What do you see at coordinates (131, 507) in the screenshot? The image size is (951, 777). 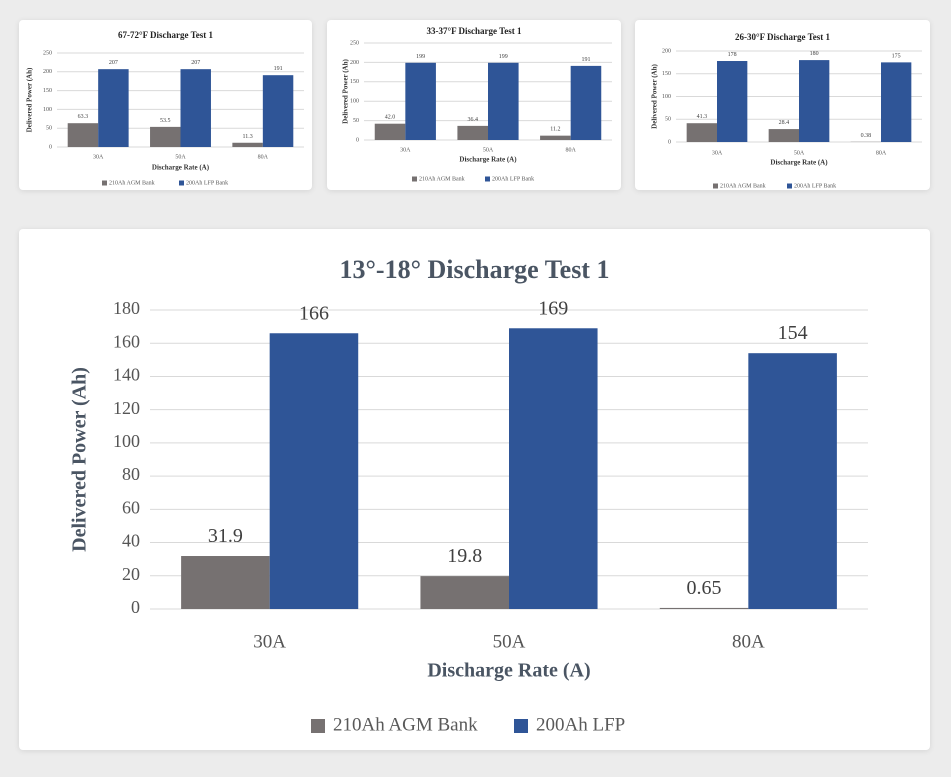 I see `y-tick-label: 60` at bounding box center [131, 507].